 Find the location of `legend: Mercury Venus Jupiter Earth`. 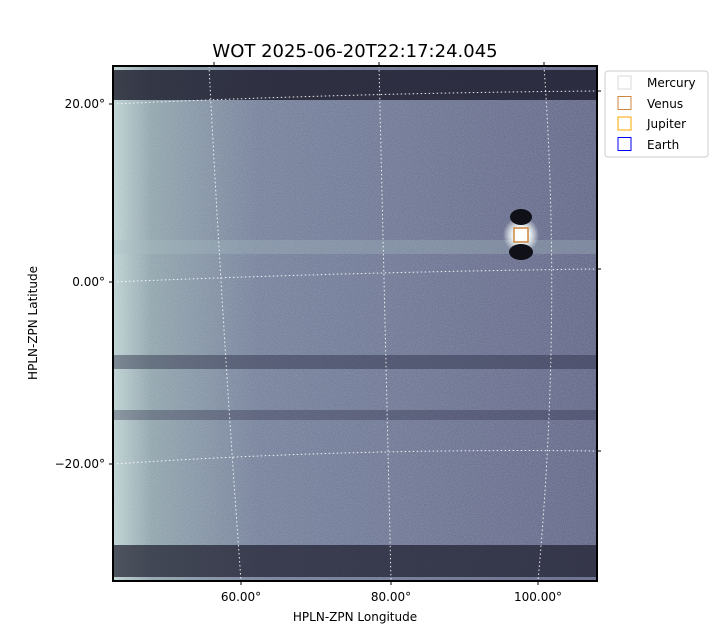

legend: Mercury Venus Jupiter Earth is located at coordinates (656, 114).